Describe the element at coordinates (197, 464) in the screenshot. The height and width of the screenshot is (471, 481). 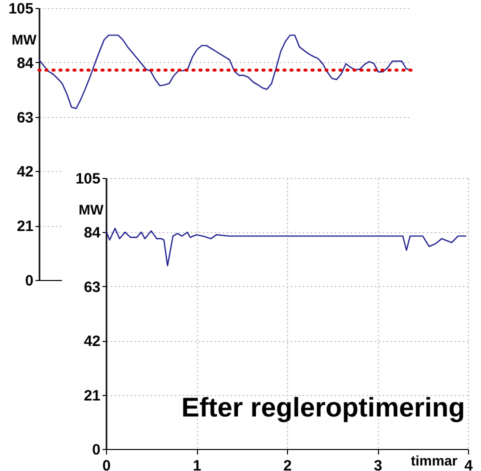
I see `x-tick-label: 1` at that location.